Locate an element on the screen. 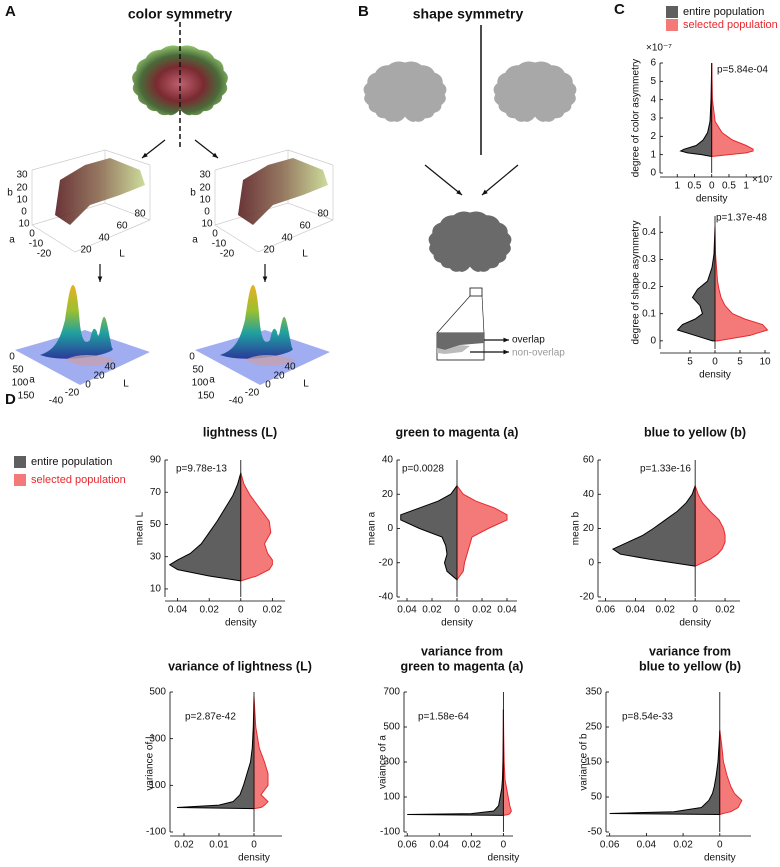 Image resolution: width=780 pixels, height=867 pixels. axis-tick-label: a is located at coordinates (32, 380).